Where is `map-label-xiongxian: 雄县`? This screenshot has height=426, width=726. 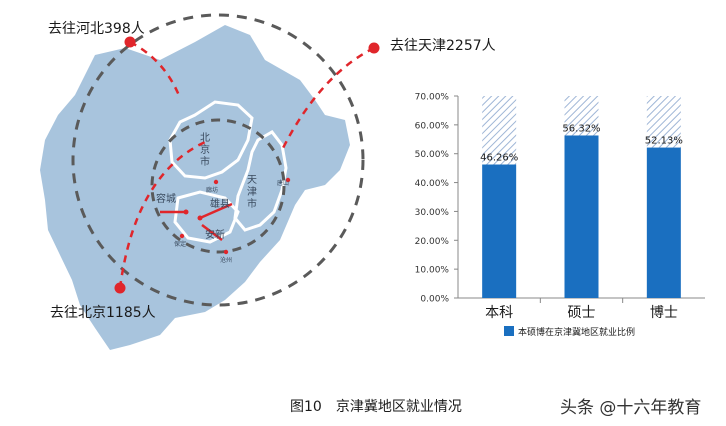 map-label-xiongxian: 雄县 is located at coordinates (220, 203).